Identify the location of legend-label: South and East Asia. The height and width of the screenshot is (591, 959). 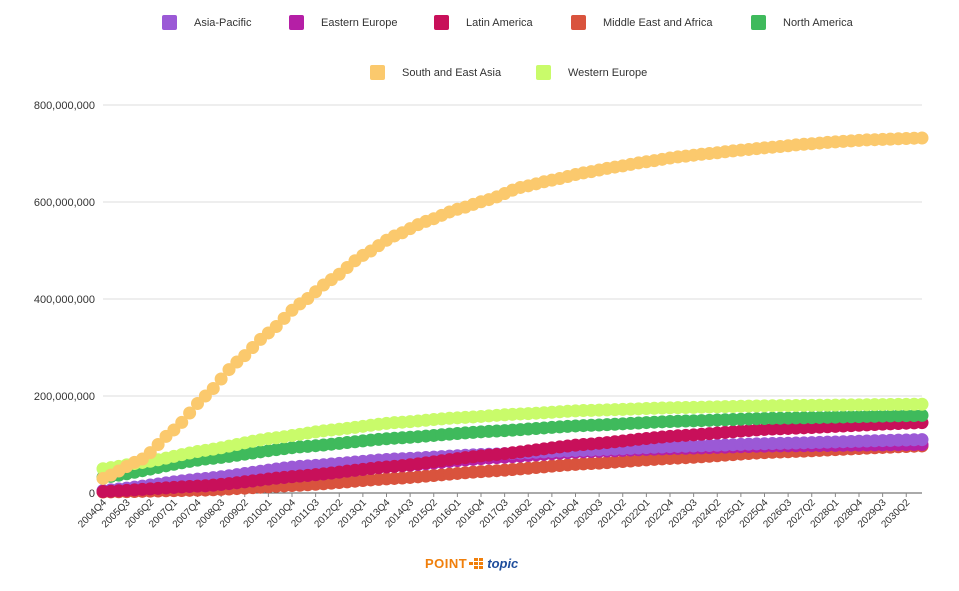
(452, 73).